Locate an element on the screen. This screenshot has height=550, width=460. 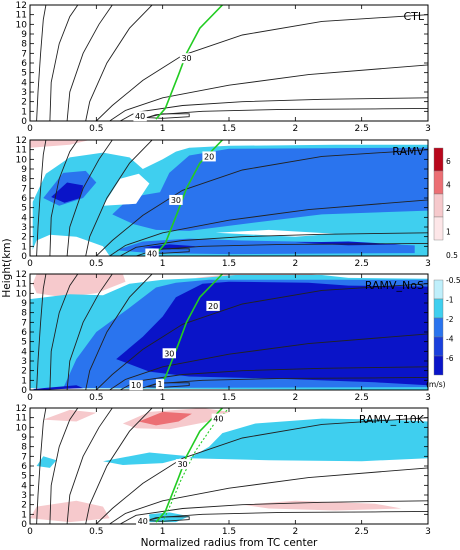
panel-title: RAMV_T10K is located at coordinates (392, 419).